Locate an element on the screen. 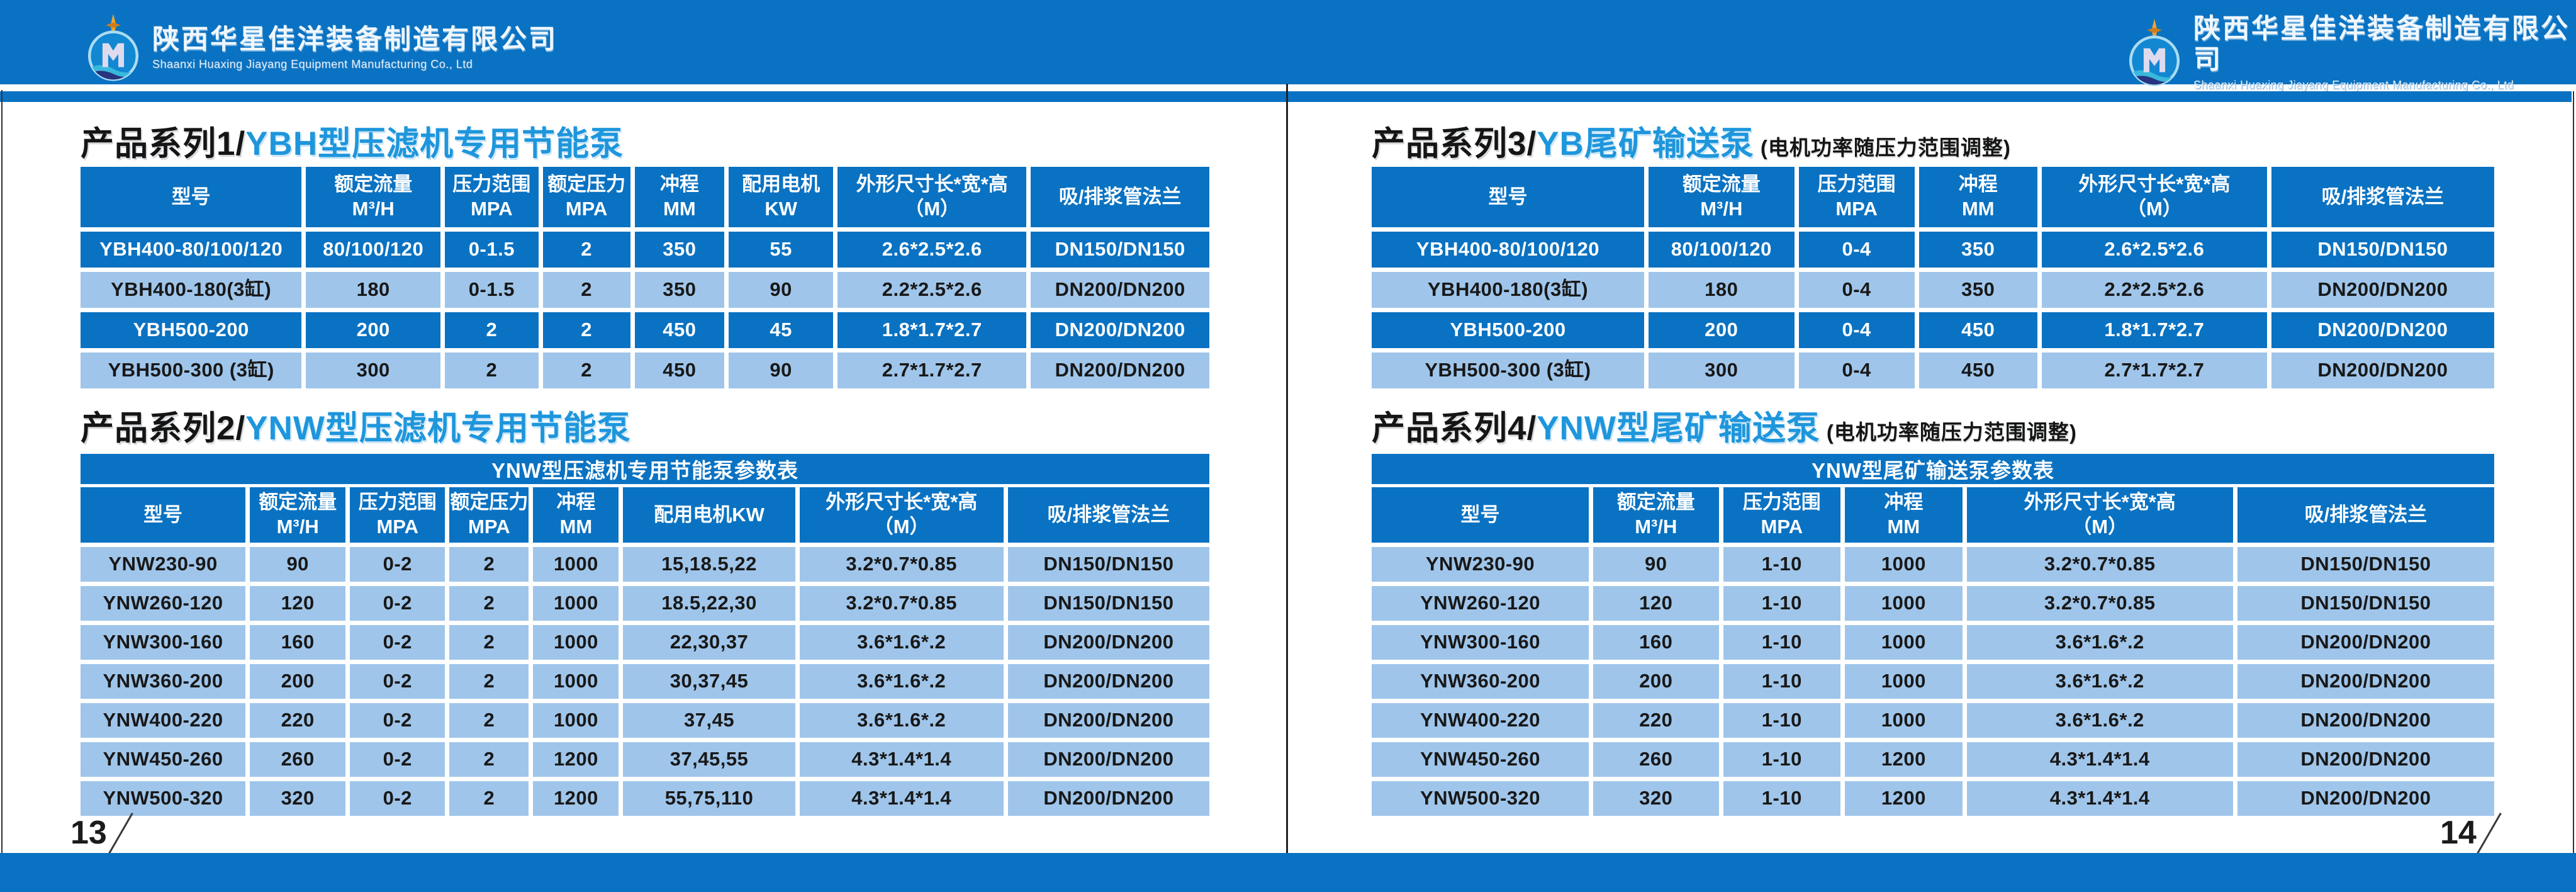 Image resolution: width=2576 pixels, height=892 pixels. data-cell: 45 is located at coordinates (781, 330).